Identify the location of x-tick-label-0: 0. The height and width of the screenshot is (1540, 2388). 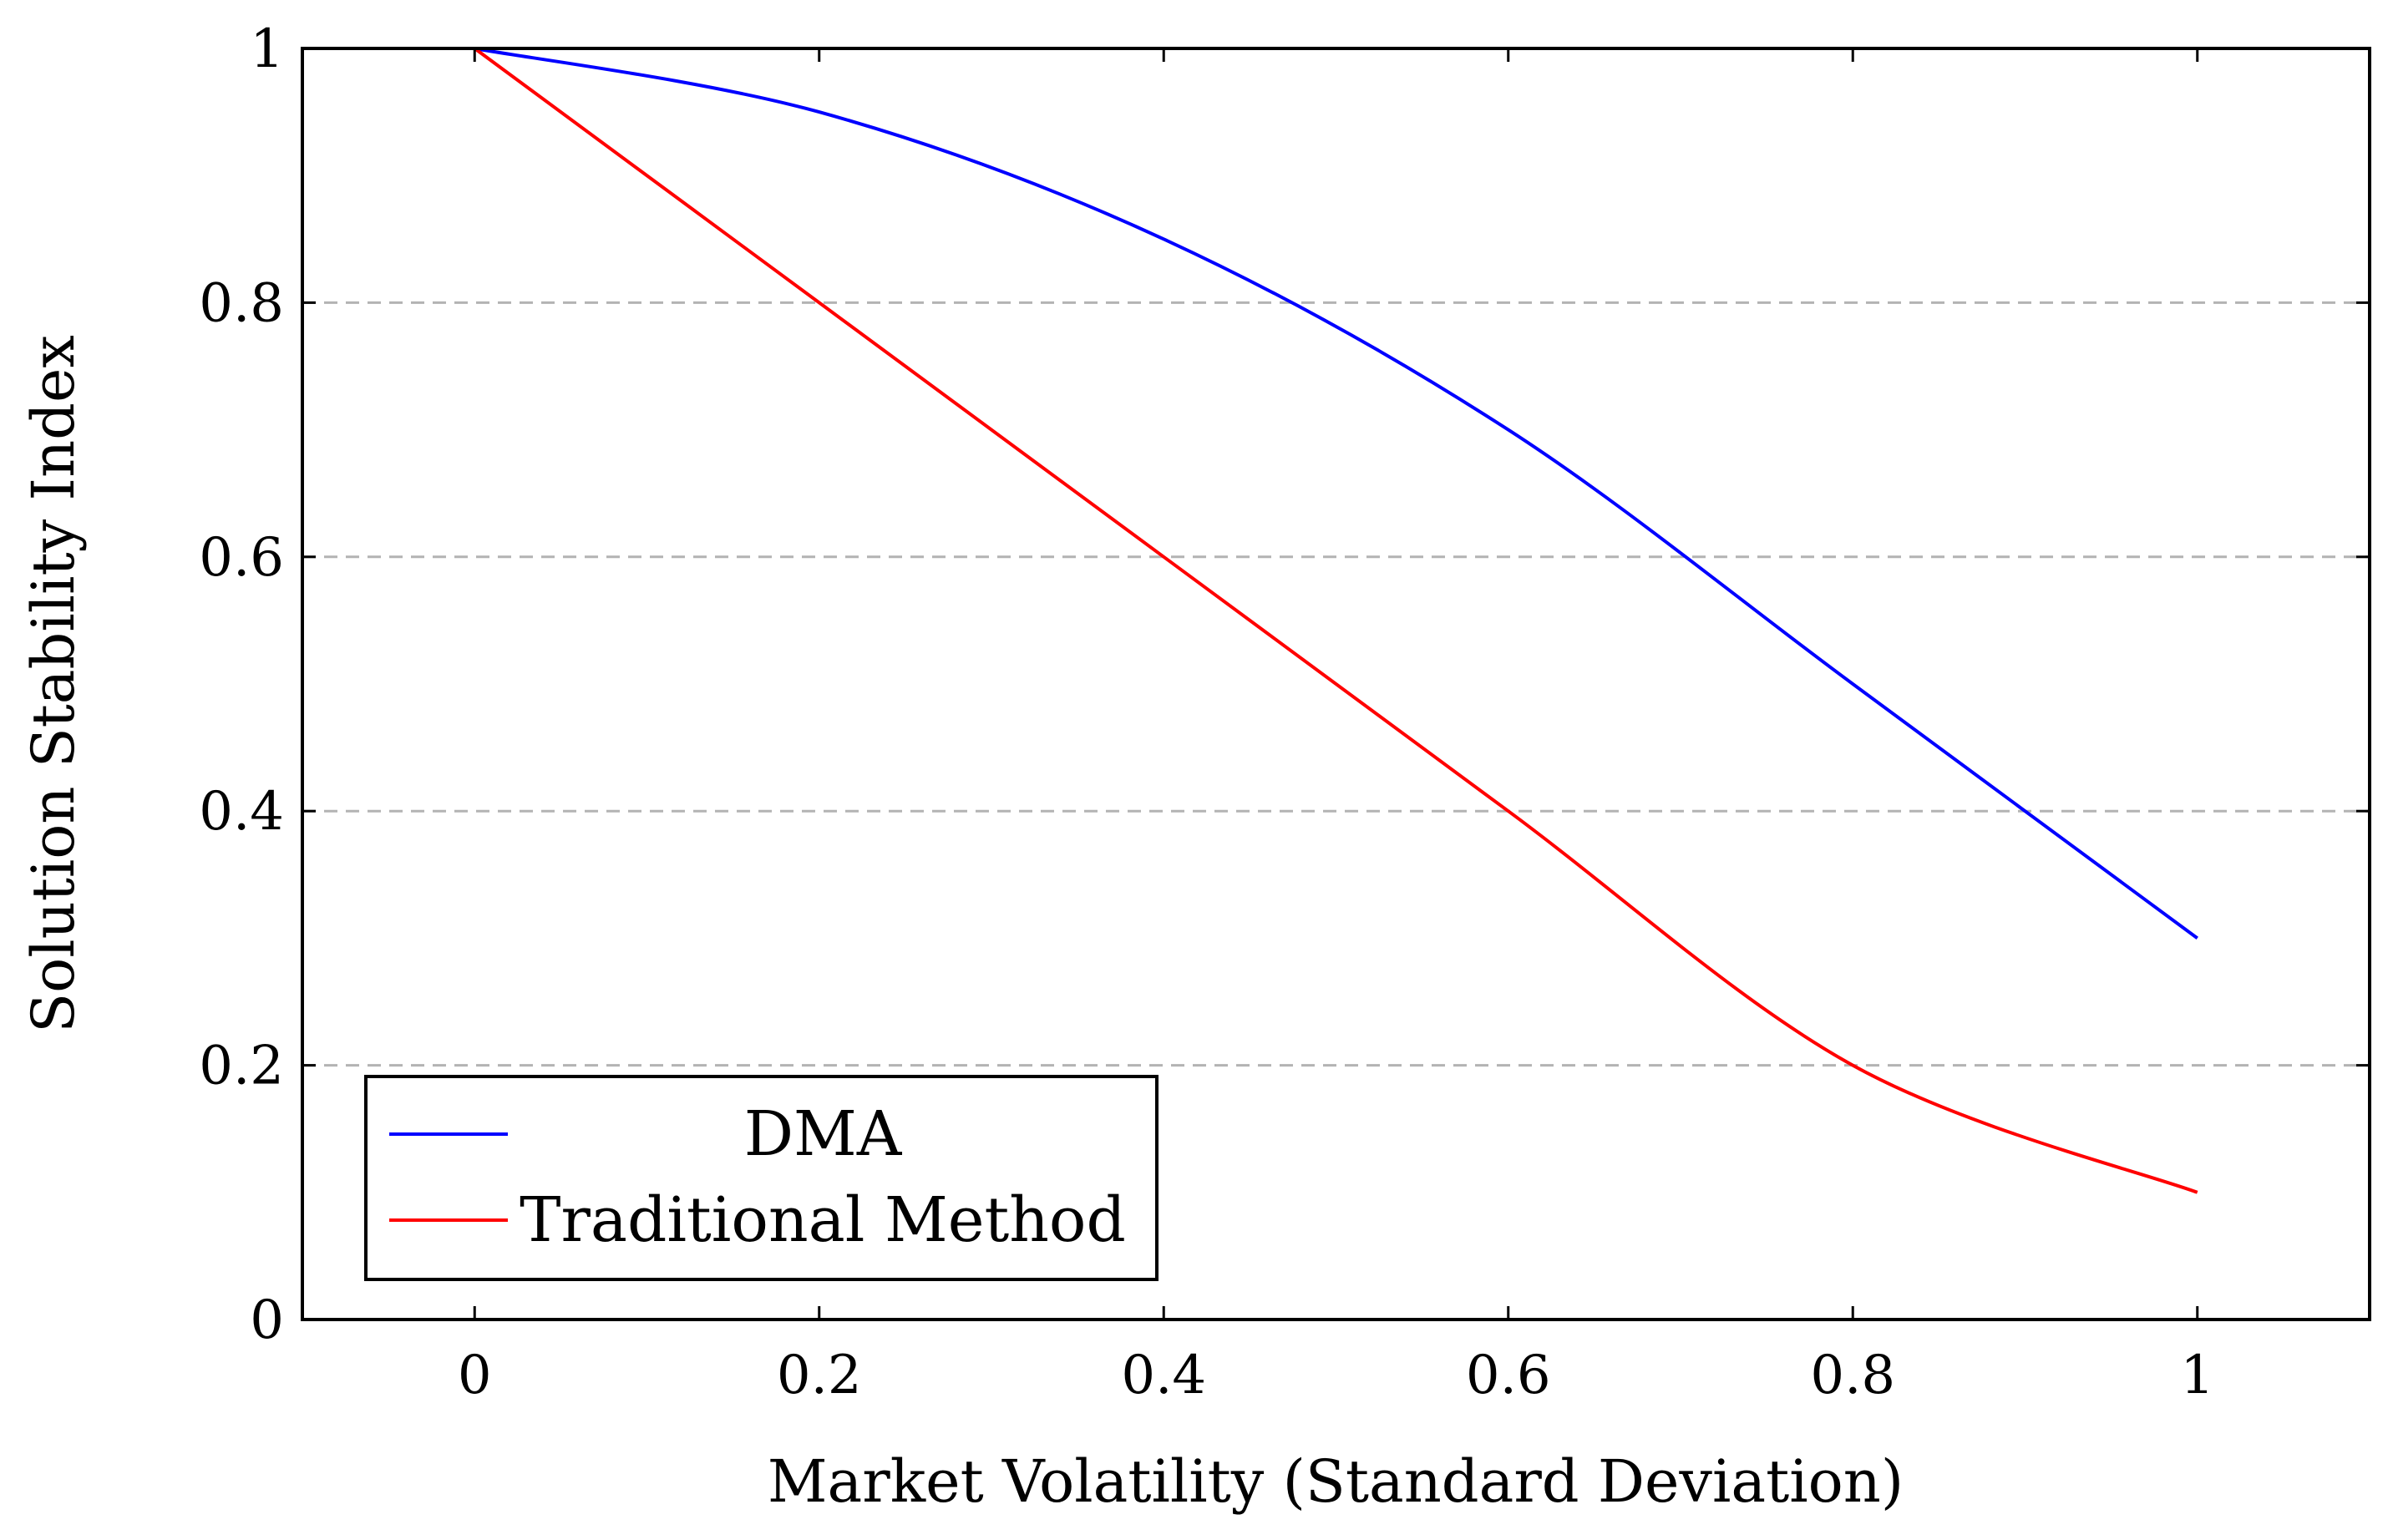
(475, 1376).